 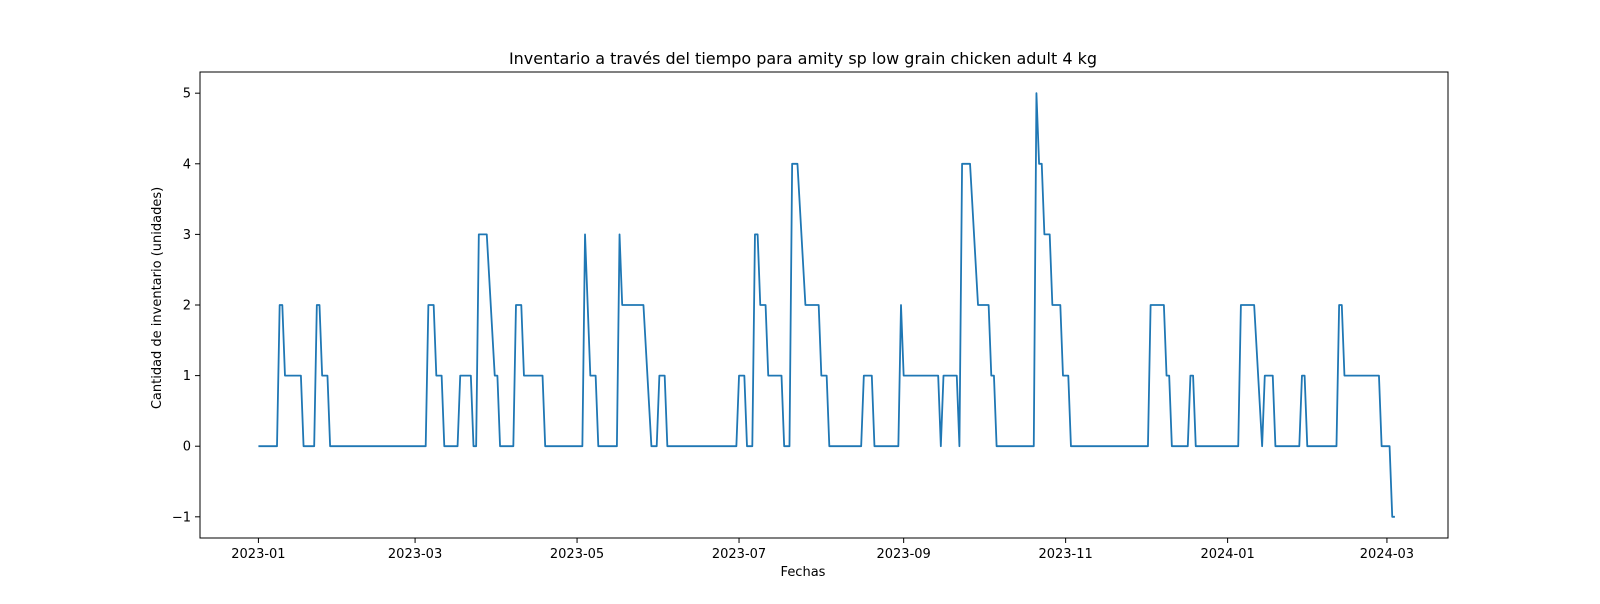 I want to click on x-tick-label: 2024-03, so click(x=1387, y=554).